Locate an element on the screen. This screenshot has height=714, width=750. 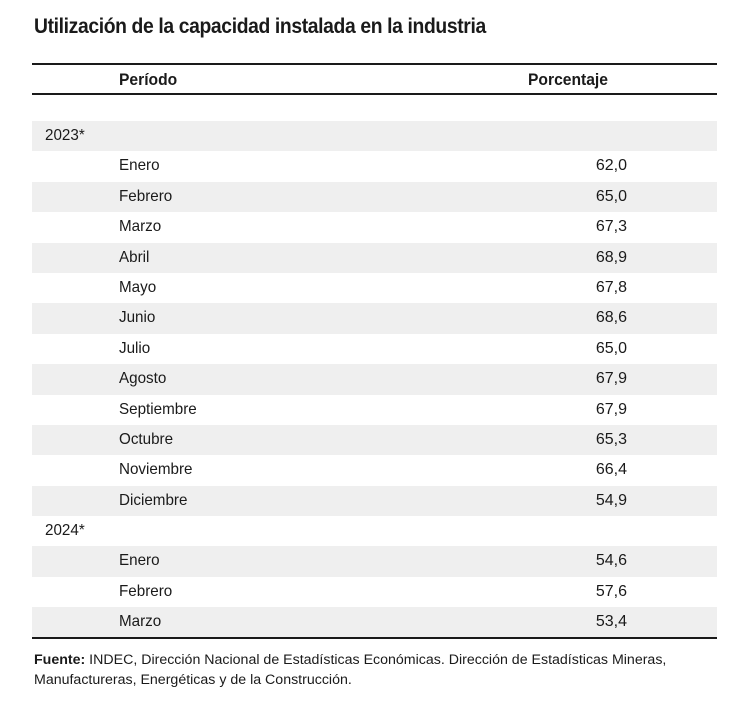
table-row: Mayo 67,8 is located at coordinates (374, 288).